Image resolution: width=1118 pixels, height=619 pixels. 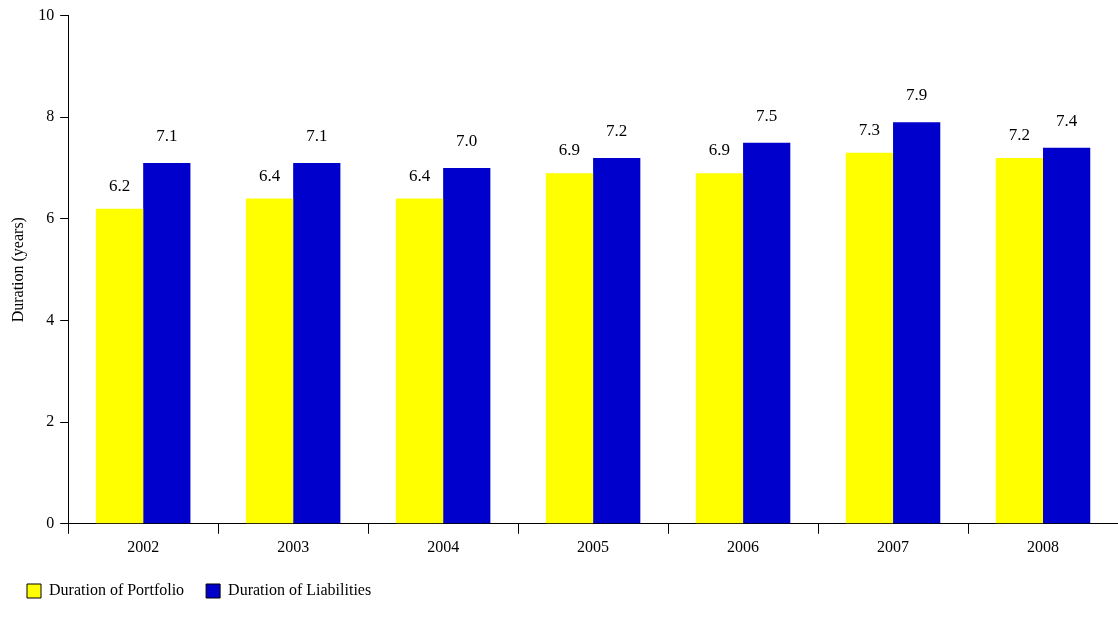 I want to click on data-label: 7.4, so click(x=1067, y=120).